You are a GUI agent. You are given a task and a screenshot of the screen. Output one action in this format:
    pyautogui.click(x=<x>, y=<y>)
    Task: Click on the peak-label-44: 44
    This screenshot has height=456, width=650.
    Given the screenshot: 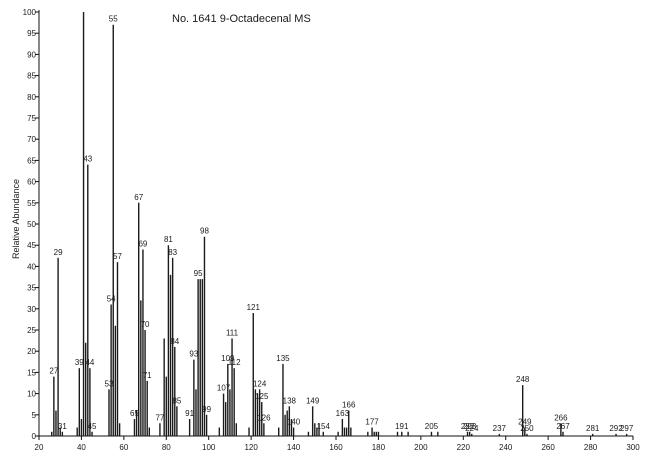 What is the action you would take?
    pyautogui.click(x=89, y=362)
    